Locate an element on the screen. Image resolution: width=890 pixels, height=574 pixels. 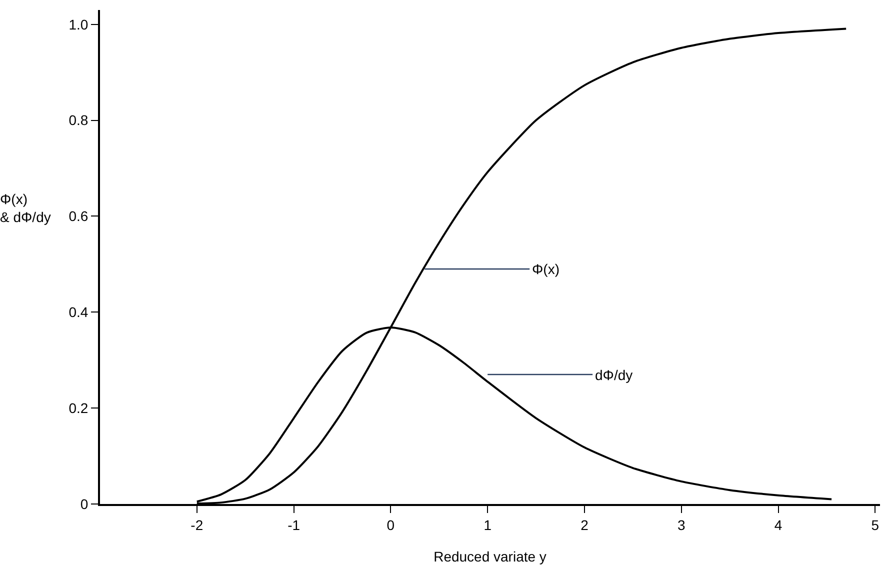
y-tick-label: 0.6 is located at coordinates (78, 216).